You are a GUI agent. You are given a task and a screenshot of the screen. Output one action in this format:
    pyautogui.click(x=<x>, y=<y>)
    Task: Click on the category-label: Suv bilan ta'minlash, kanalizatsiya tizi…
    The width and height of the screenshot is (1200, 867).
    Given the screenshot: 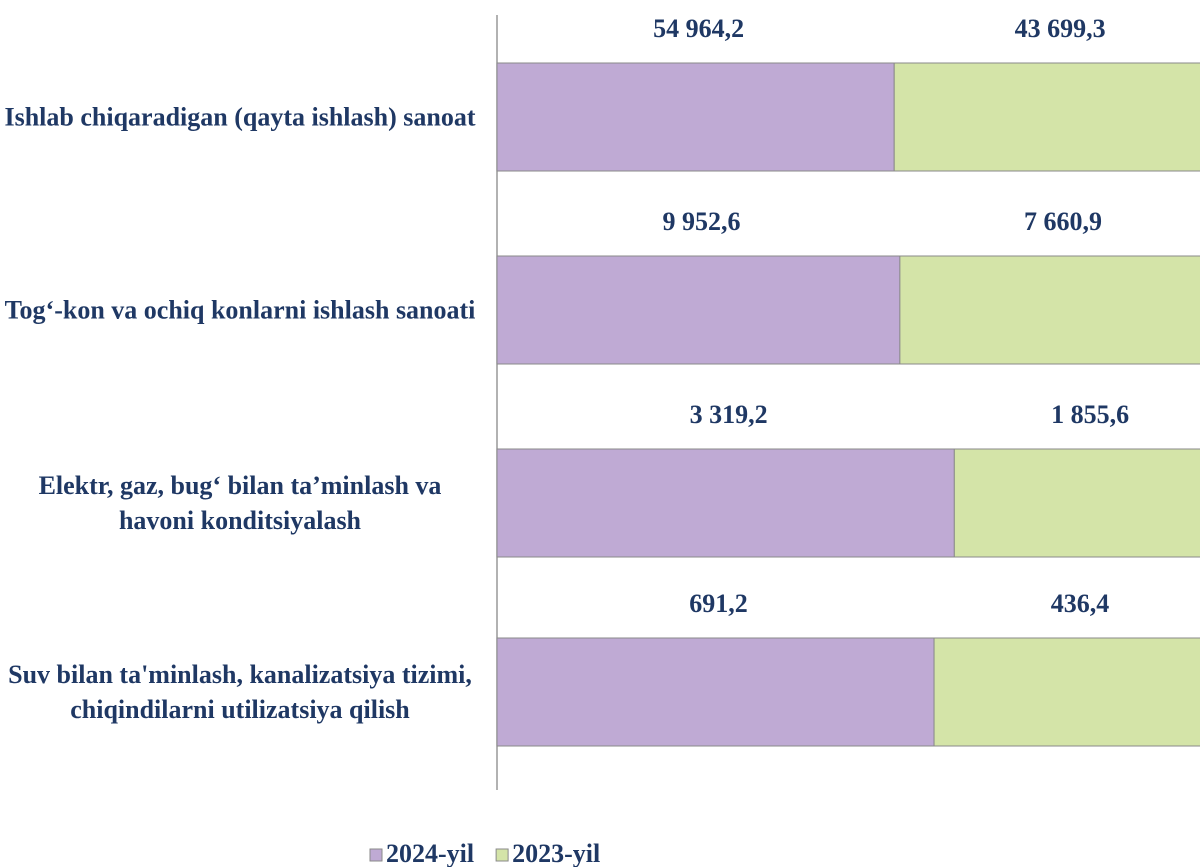 What is the action you would take?
    pyautogui.click(x=240, y=692)
    